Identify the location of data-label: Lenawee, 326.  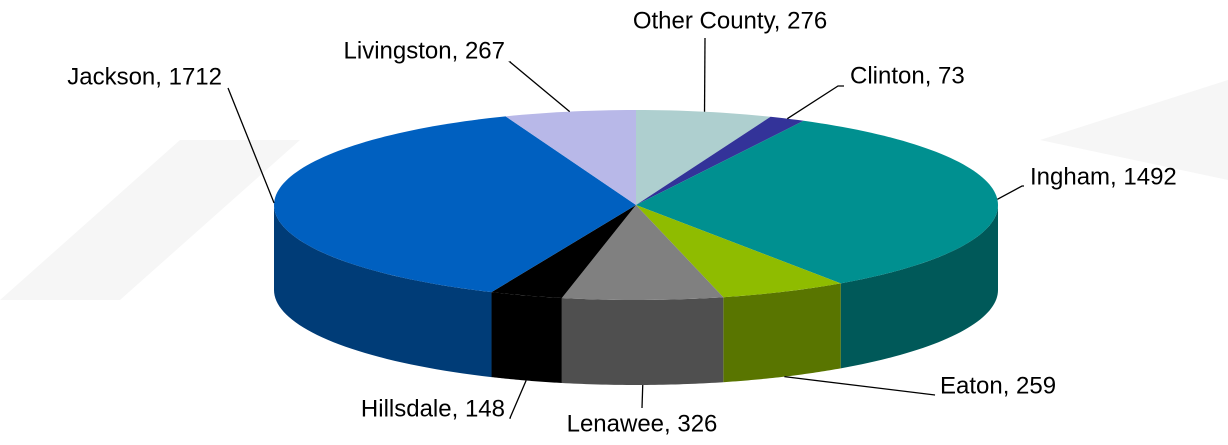
(642, 423).